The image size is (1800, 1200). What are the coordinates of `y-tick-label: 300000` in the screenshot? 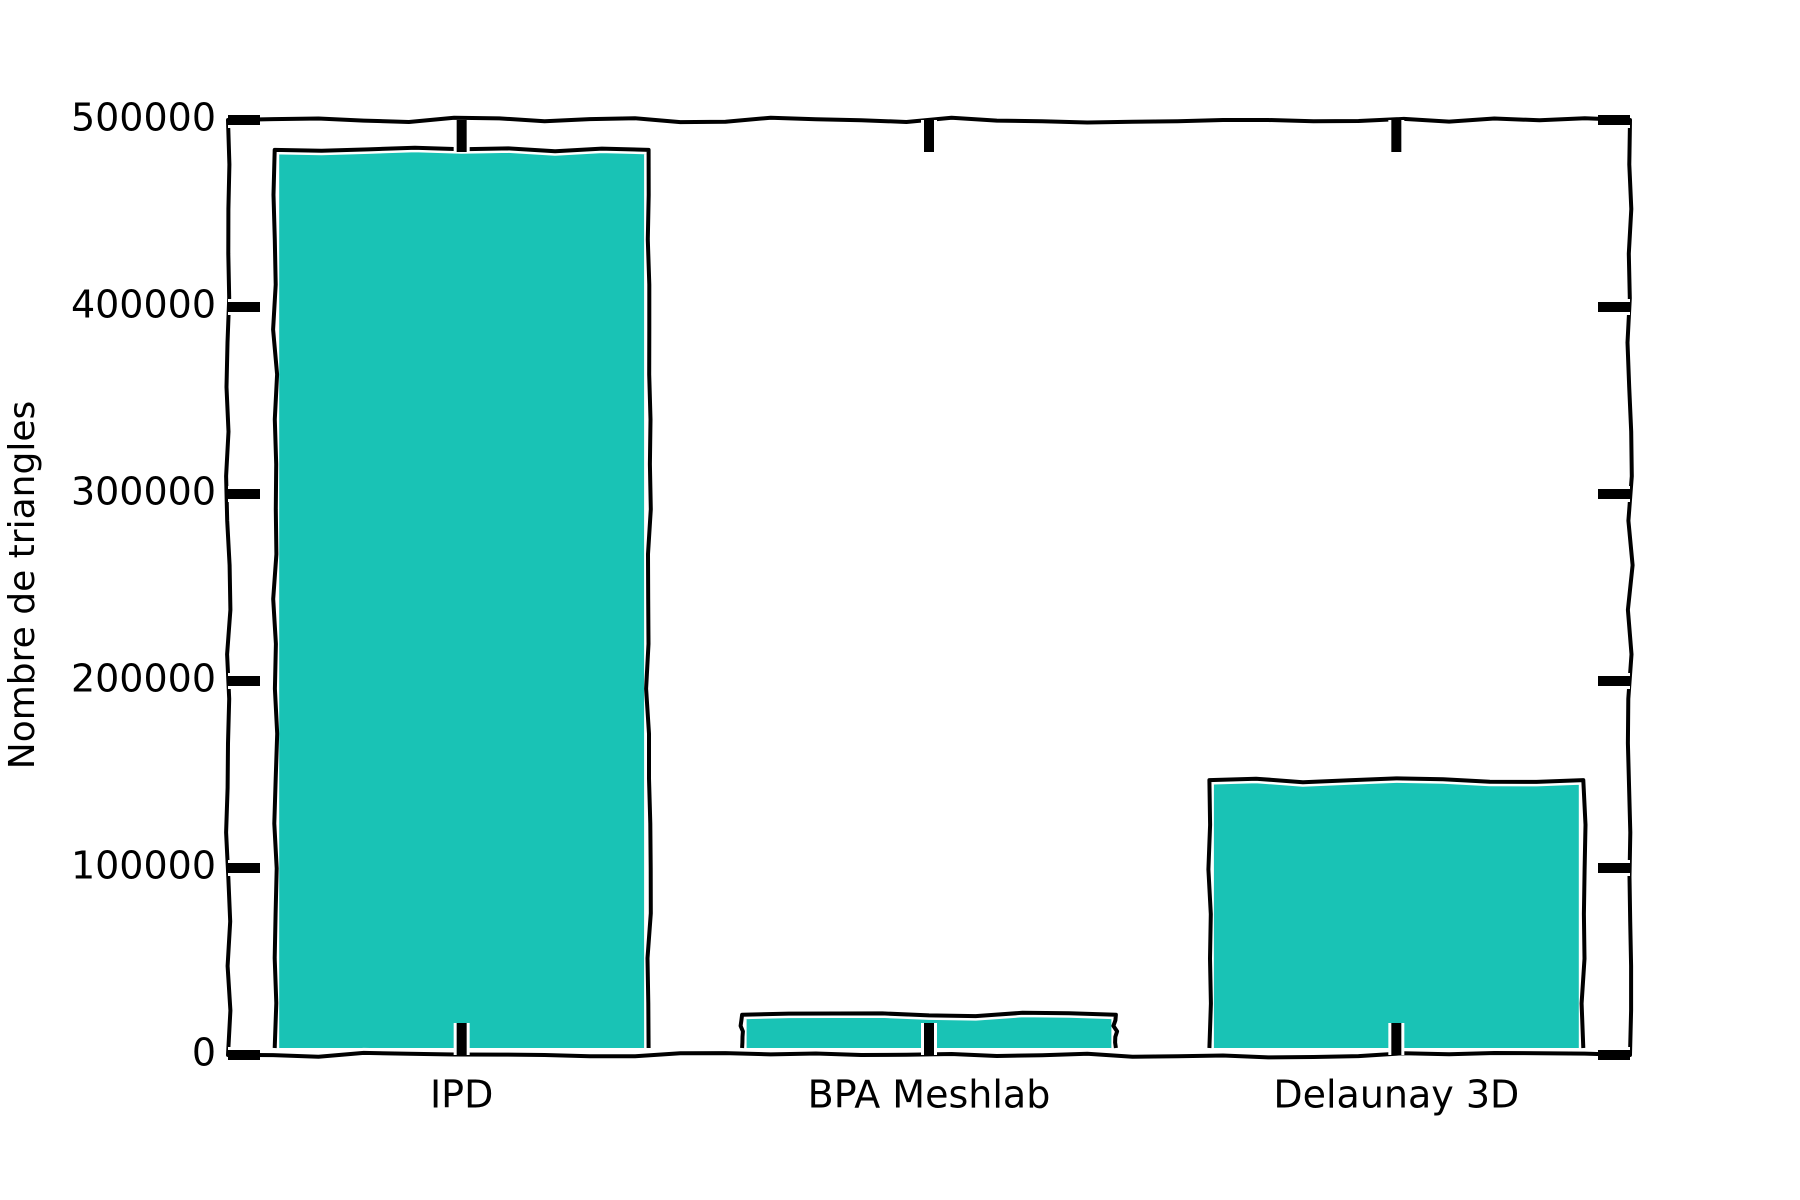 It's located at (143, 492).